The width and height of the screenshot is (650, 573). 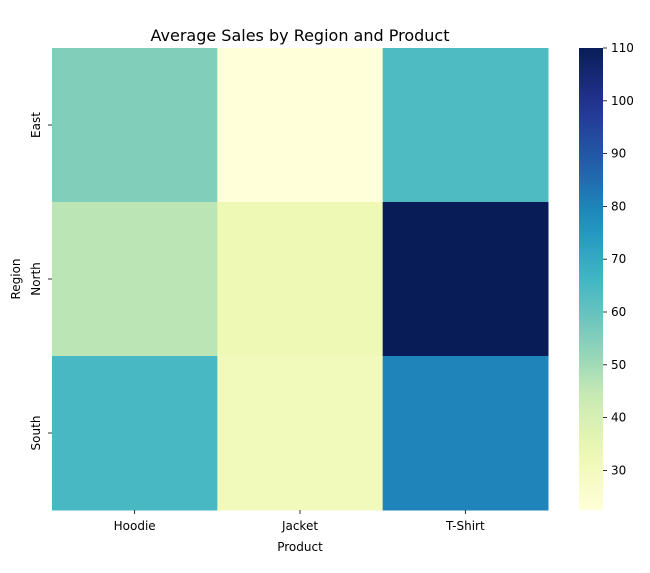 What do you see at coordinates (618, 470) in the screenshot?
I see `colorbar-tick-label: 30` at bounding box center [618, 470].